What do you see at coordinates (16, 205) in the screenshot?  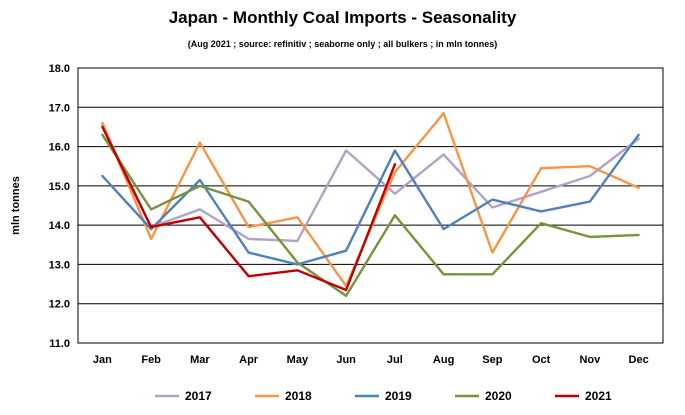 I see `y-axis-label: mln tonnes` at bounding box center [16, 205].